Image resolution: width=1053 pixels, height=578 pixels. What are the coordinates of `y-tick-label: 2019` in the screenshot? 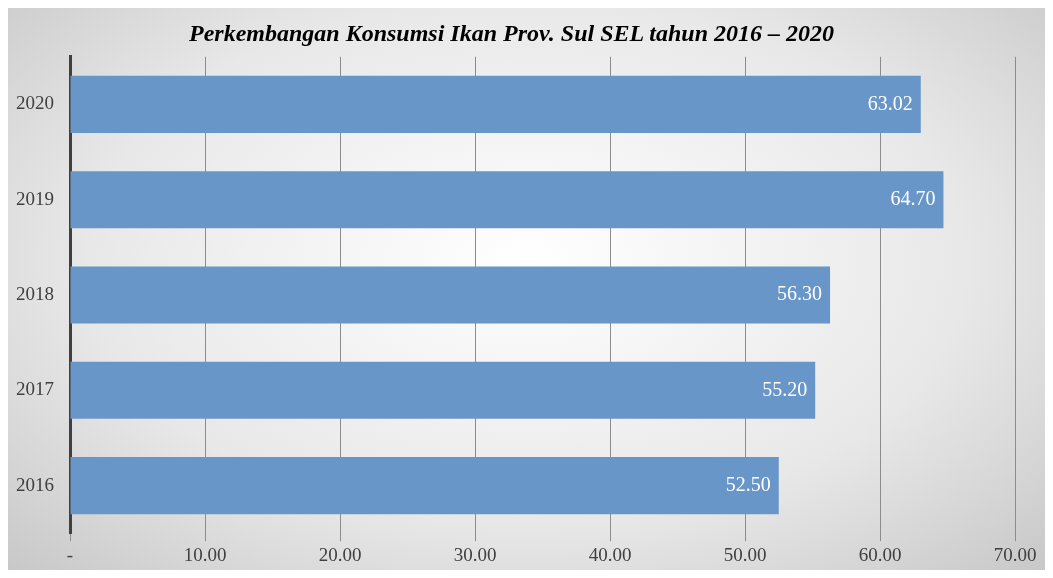 It's located at (35, 198).